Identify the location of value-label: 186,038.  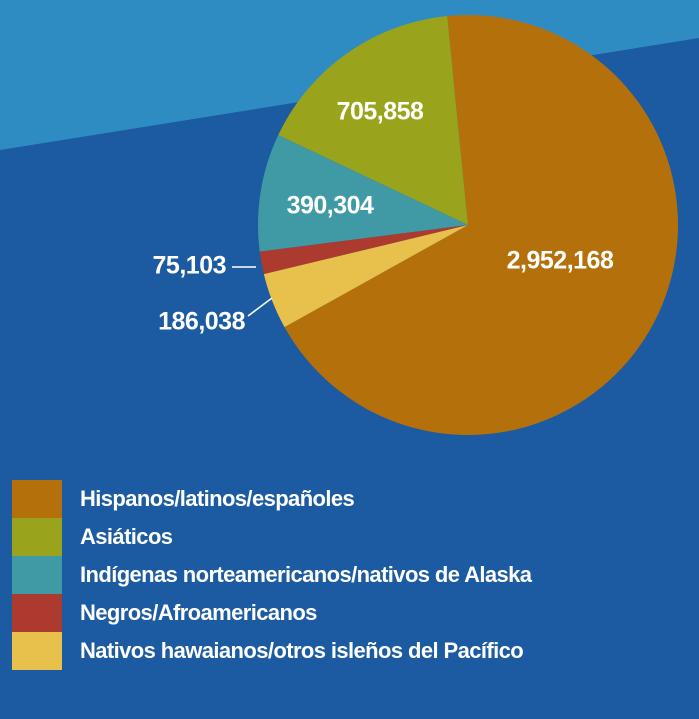
(201, 322).